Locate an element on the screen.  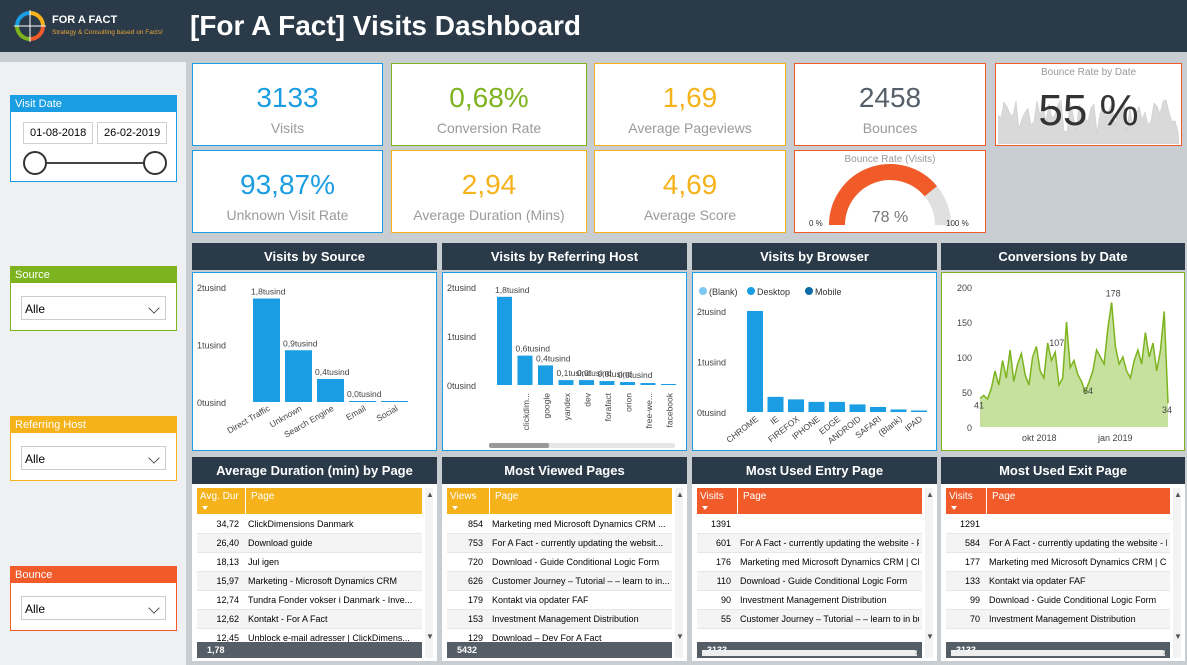
table-row: 12,62 Kontakt - For A Fact is located at coordinates (309, 619).